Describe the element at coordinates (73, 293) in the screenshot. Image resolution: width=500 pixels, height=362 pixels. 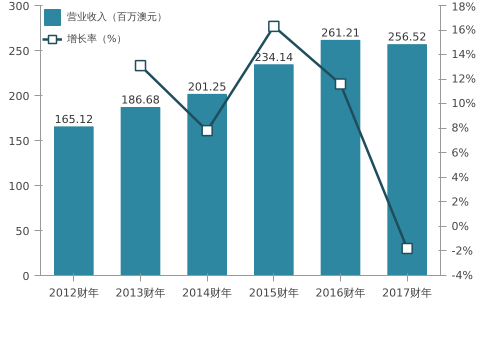
I see `x-tick-label: 2012财年` at that location.